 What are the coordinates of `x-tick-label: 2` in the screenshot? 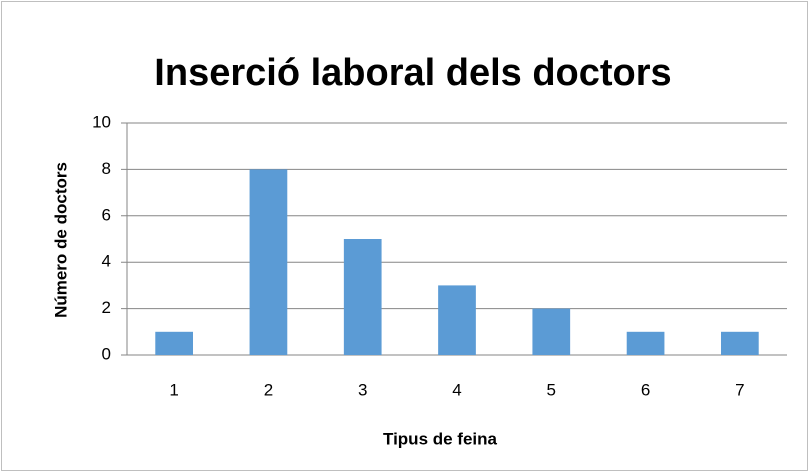 It's located at (268, 389).